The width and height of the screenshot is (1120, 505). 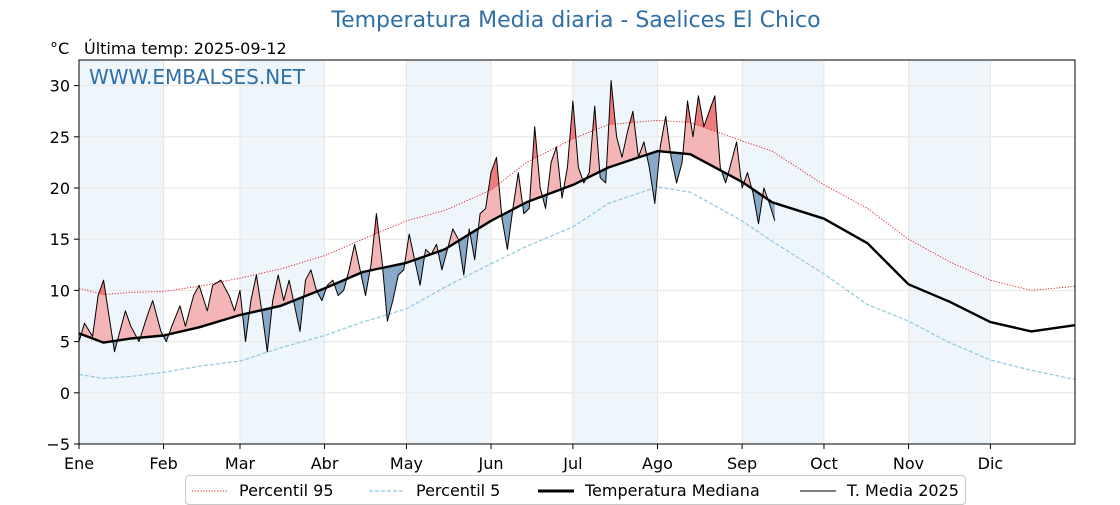 What do you see at coordinates (949, 252) in the screenshot?
I see `month-band-nov` at bounding box center [949, 252].